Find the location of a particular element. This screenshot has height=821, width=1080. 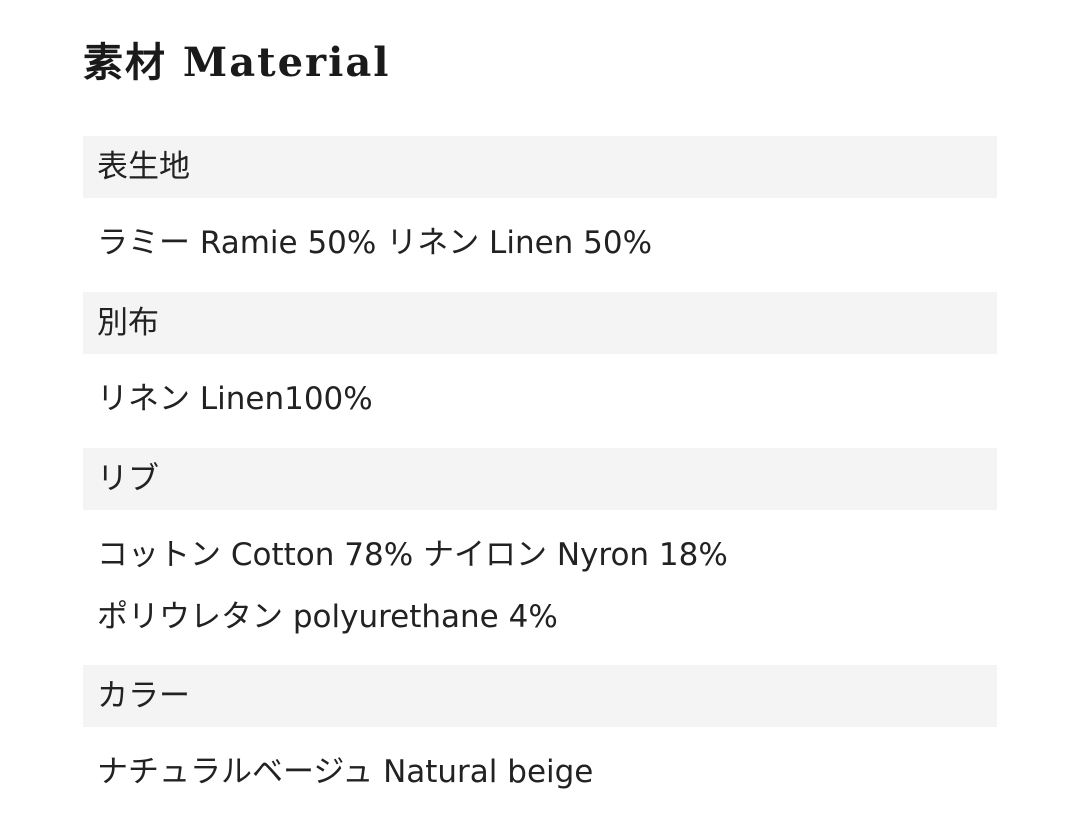

value-line: リネン Linen100% is located at coordinates (235, 399).